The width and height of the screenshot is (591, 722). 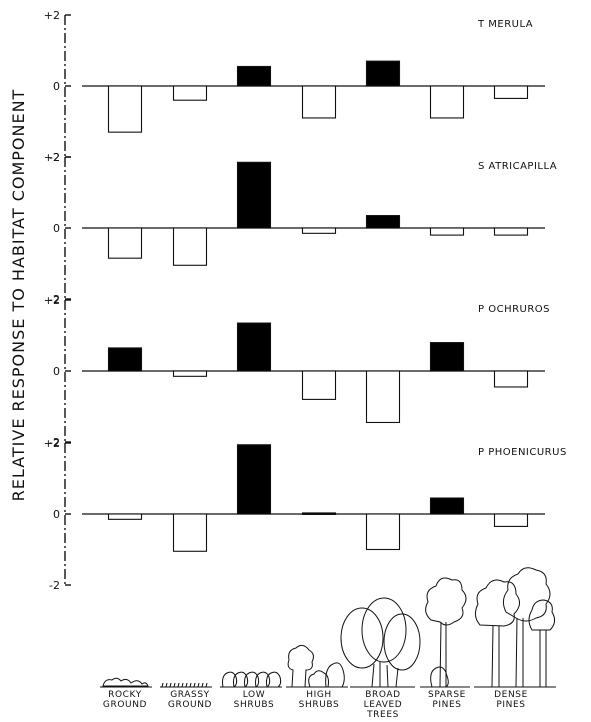 I want to click on high-shrubs-icon, so click(x=317, y=666).